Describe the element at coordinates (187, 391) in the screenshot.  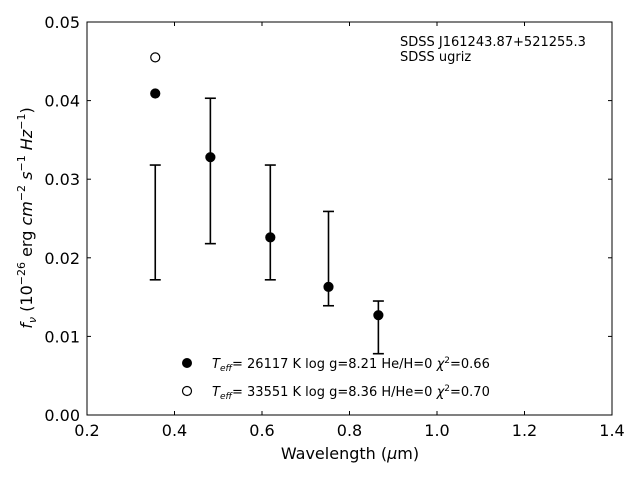
I see `legend-marker-open` at that location.